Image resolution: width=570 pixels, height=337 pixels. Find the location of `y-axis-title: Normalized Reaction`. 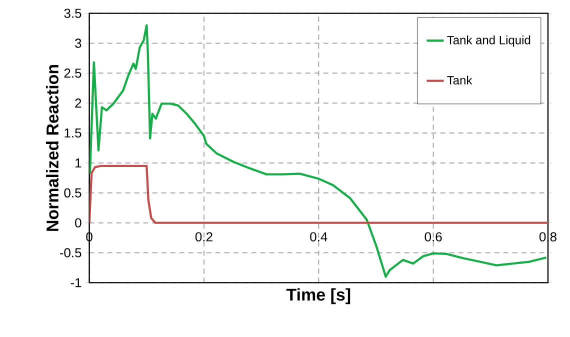

y-axis-title: Normalized Reaction is located at coordinates (52, 147).